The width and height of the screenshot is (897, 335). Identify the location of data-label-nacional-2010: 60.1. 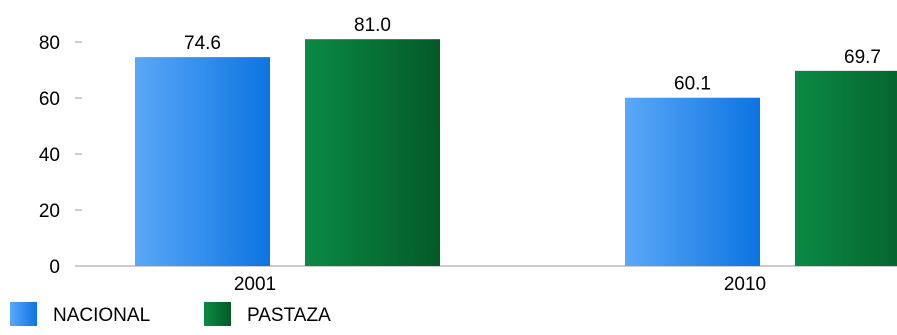
(692, 84).